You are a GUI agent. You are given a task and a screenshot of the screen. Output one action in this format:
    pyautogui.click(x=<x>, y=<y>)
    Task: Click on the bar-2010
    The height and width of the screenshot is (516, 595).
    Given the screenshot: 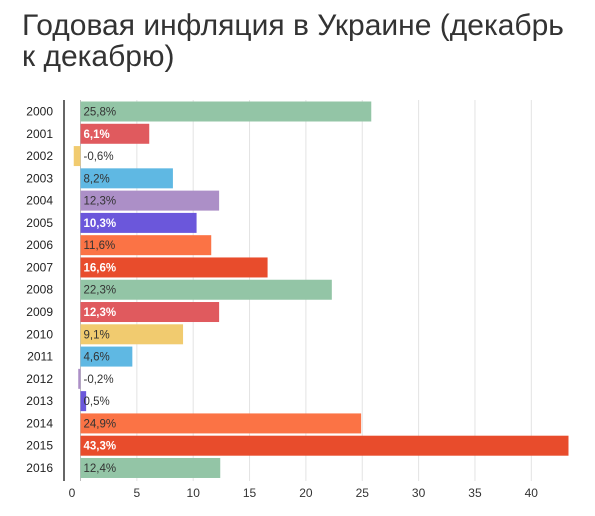 What is the action you would take?
    pyautogui.click(x=132, y=334)
    